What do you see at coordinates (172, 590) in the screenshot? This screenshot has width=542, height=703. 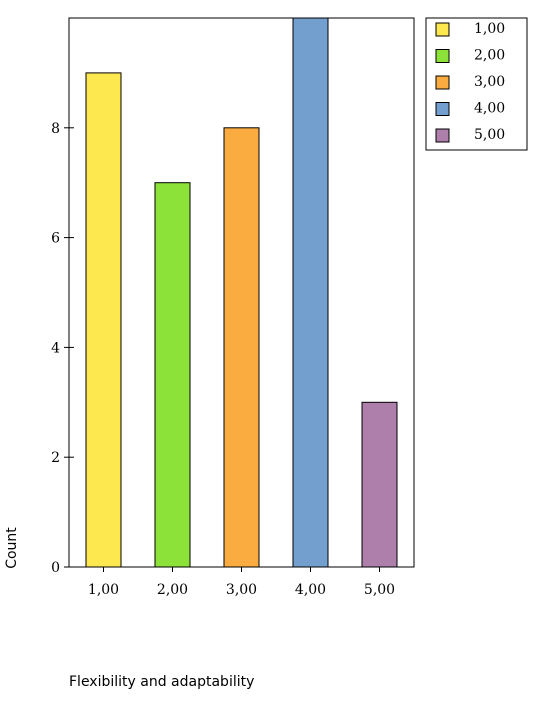 I see `x-tick-label-2: 2,00` at bounding box center [172, 590].